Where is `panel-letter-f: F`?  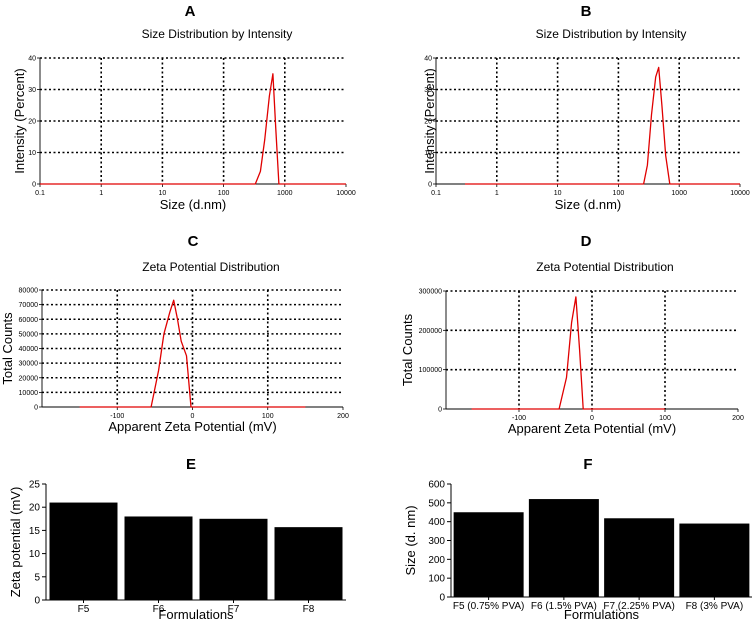 panel-letter-f: F is located at coordinates (587, 464).